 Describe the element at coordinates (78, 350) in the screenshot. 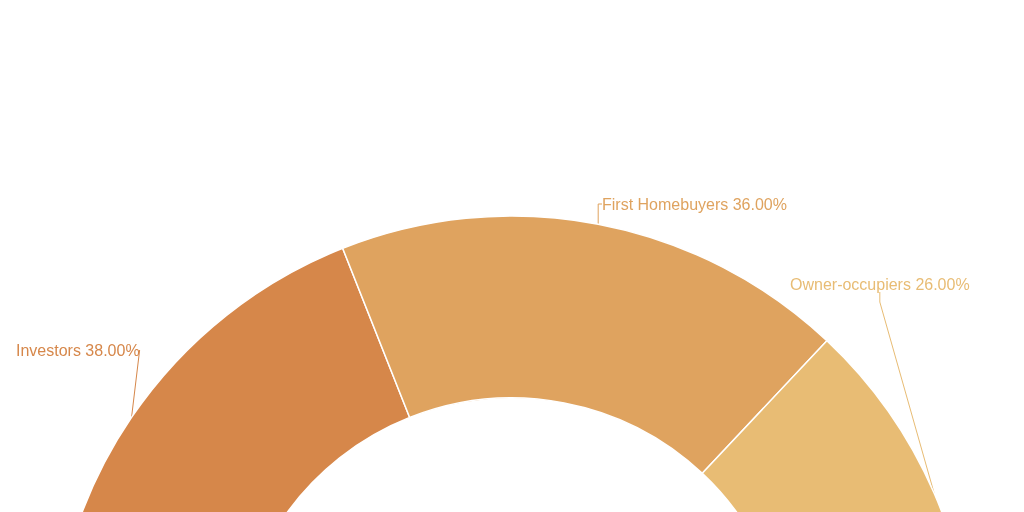

I see `slice-label: Investors 38.00%` at that location.